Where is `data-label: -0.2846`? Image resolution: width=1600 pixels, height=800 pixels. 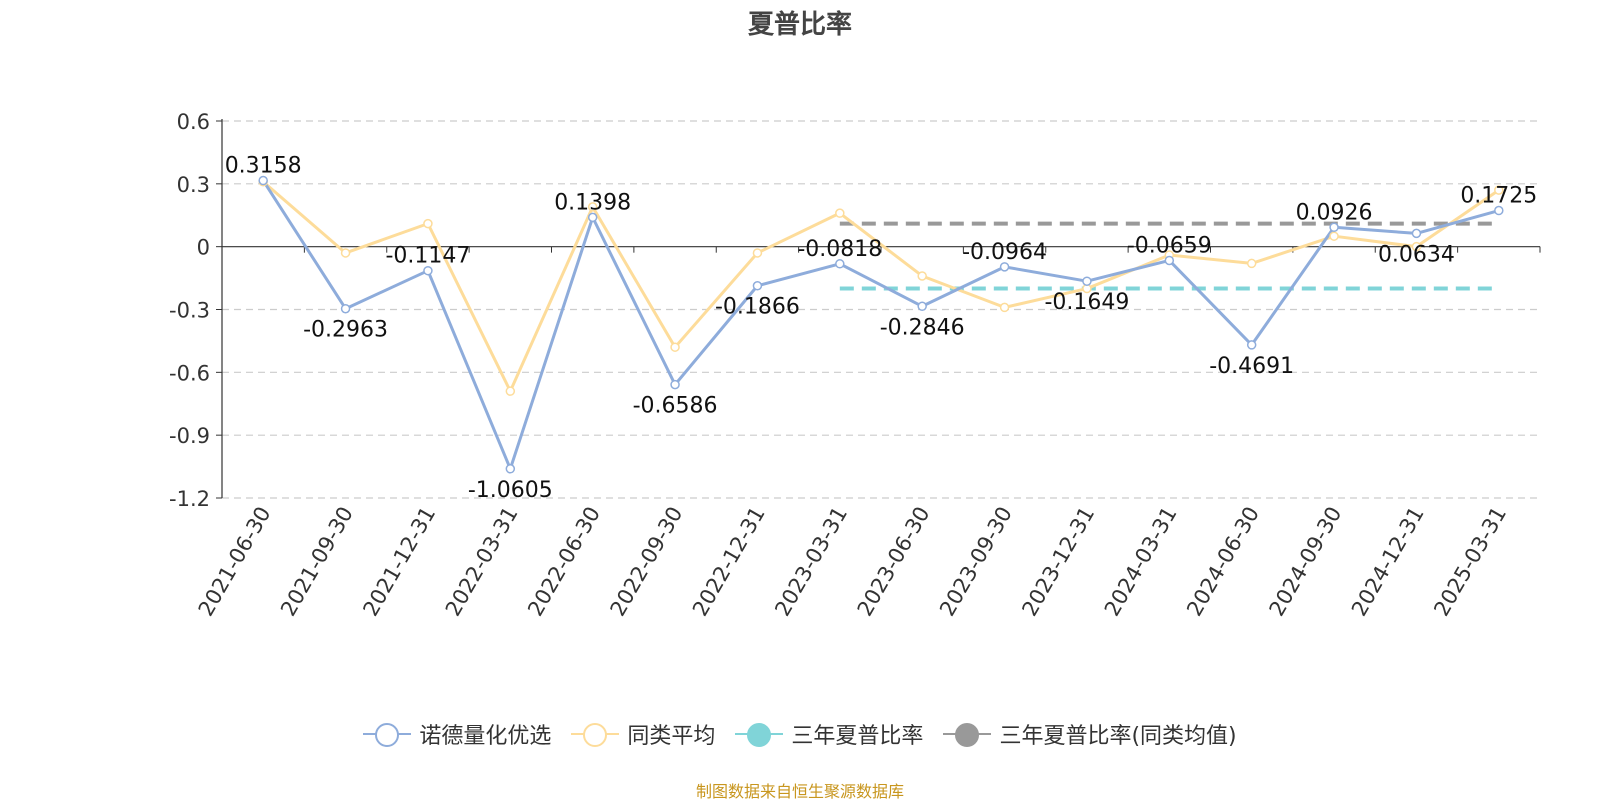 data-label: -0.2846 is located at coordinates (922, 327).